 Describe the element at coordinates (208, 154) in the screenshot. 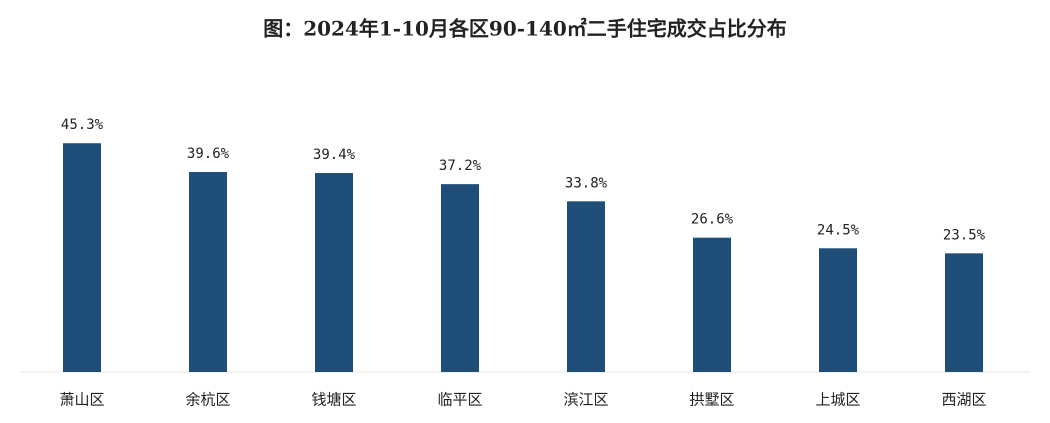

I see `value-label: 39.6%` at that location.